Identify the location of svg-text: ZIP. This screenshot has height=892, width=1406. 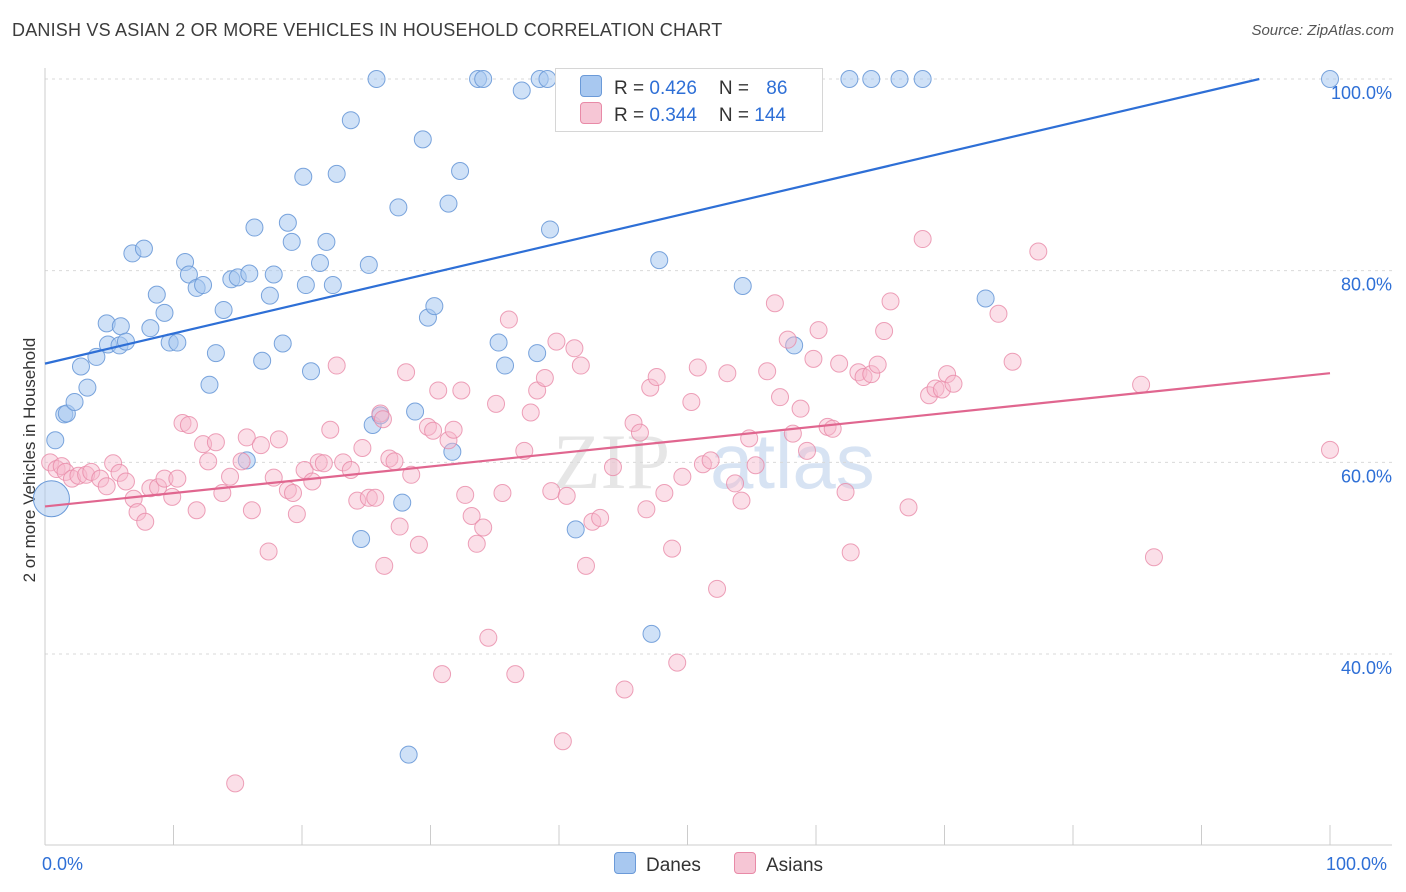
(611, 461).